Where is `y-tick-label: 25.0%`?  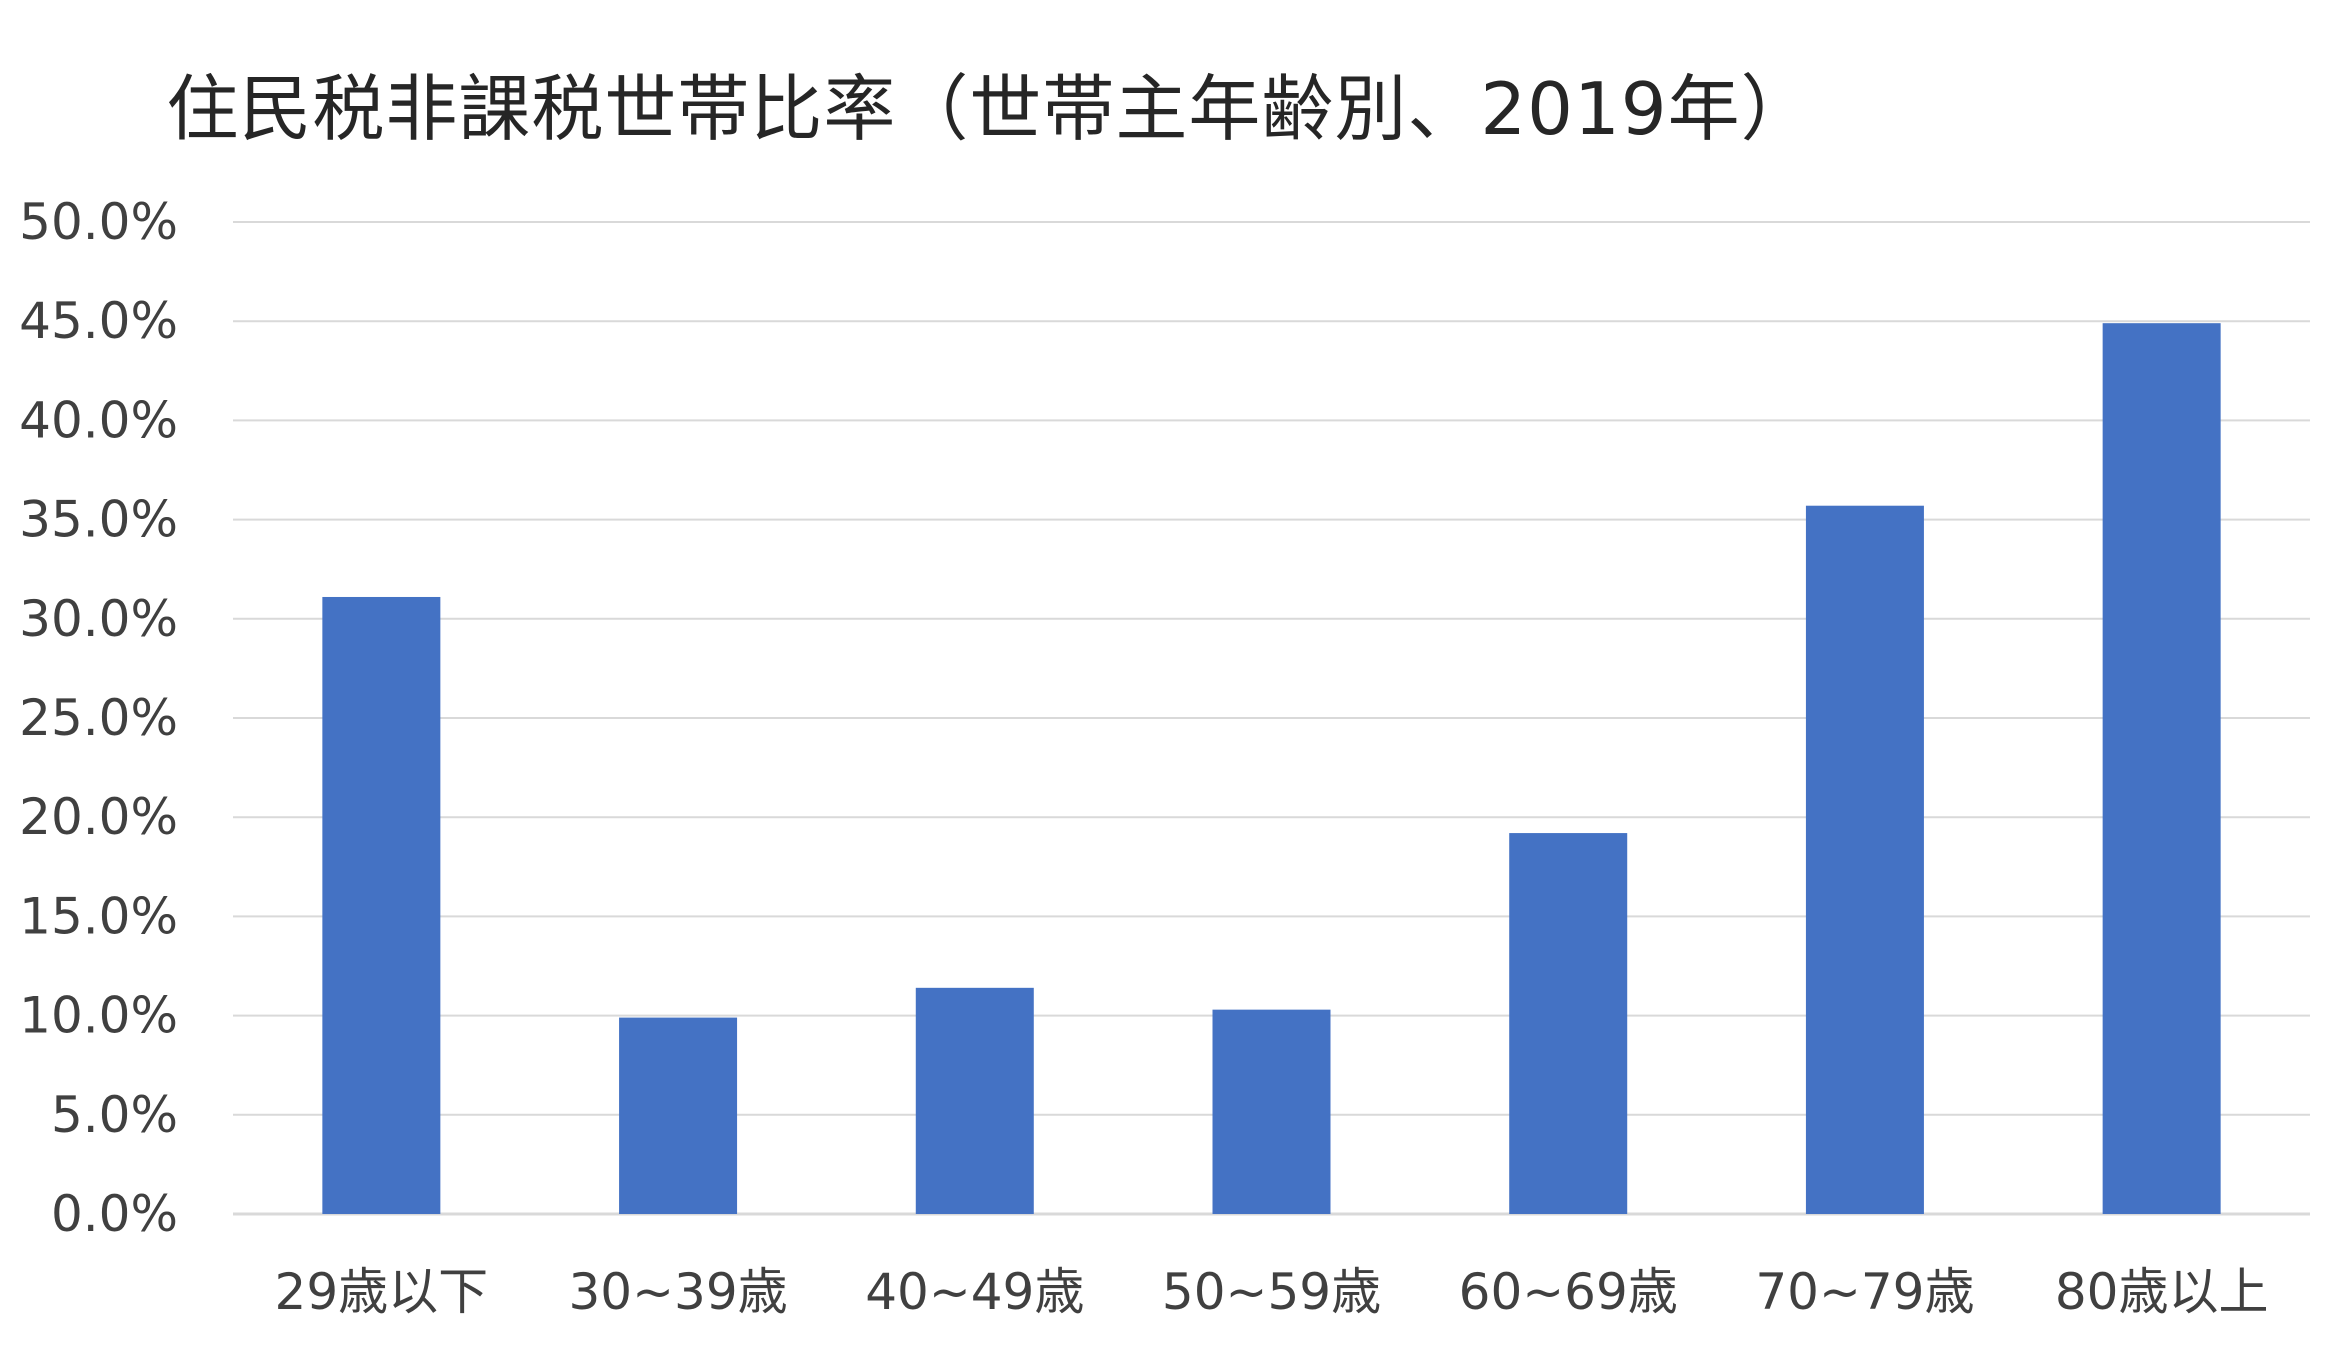 y-tick-label: 25.0% is located at coordinates (98, 718).